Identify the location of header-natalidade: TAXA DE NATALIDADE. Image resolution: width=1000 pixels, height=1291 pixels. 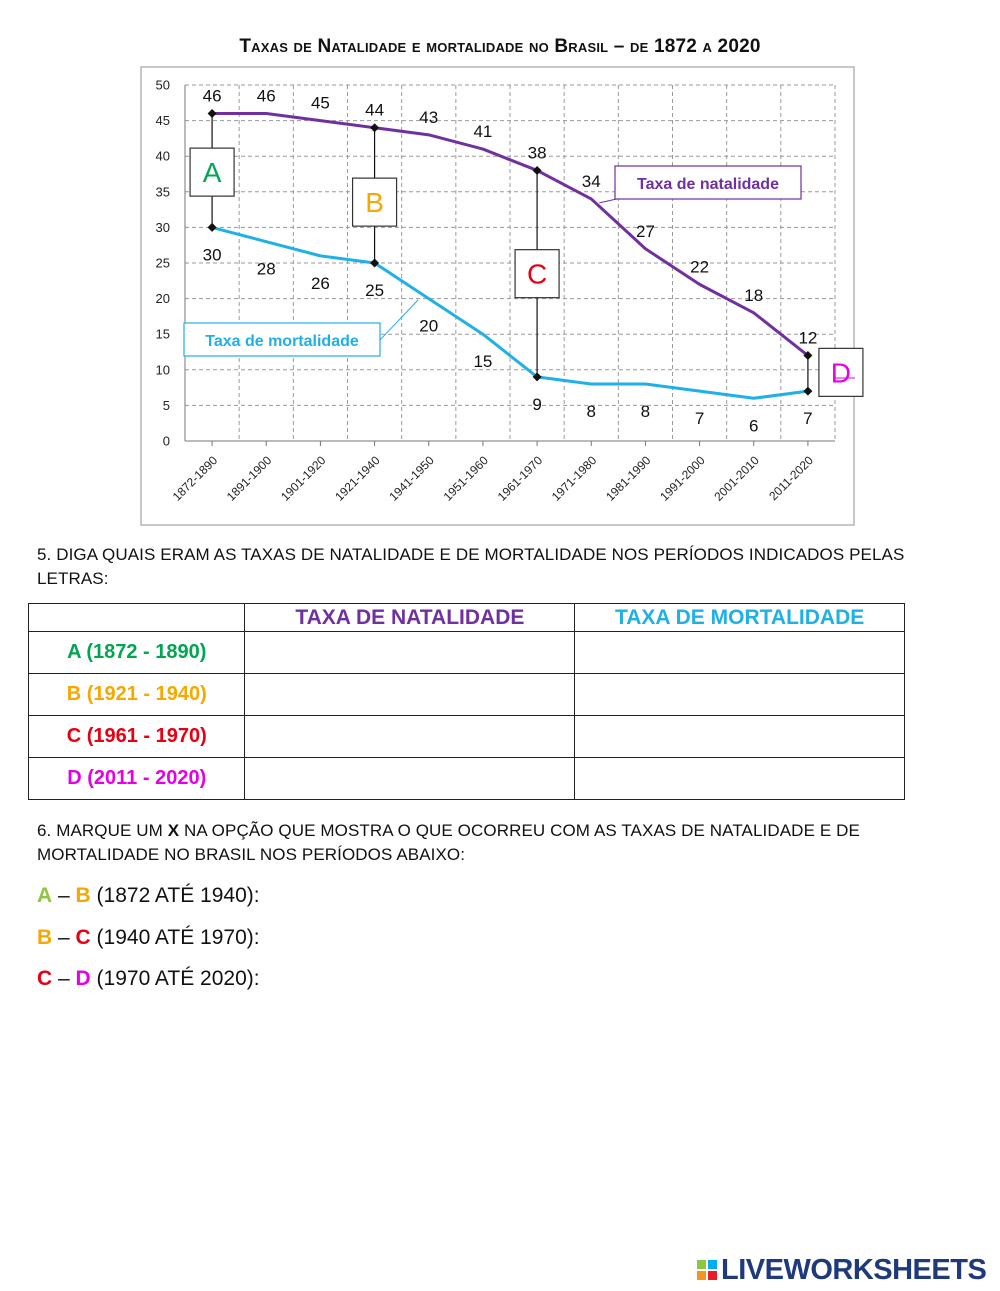
(410, 617).